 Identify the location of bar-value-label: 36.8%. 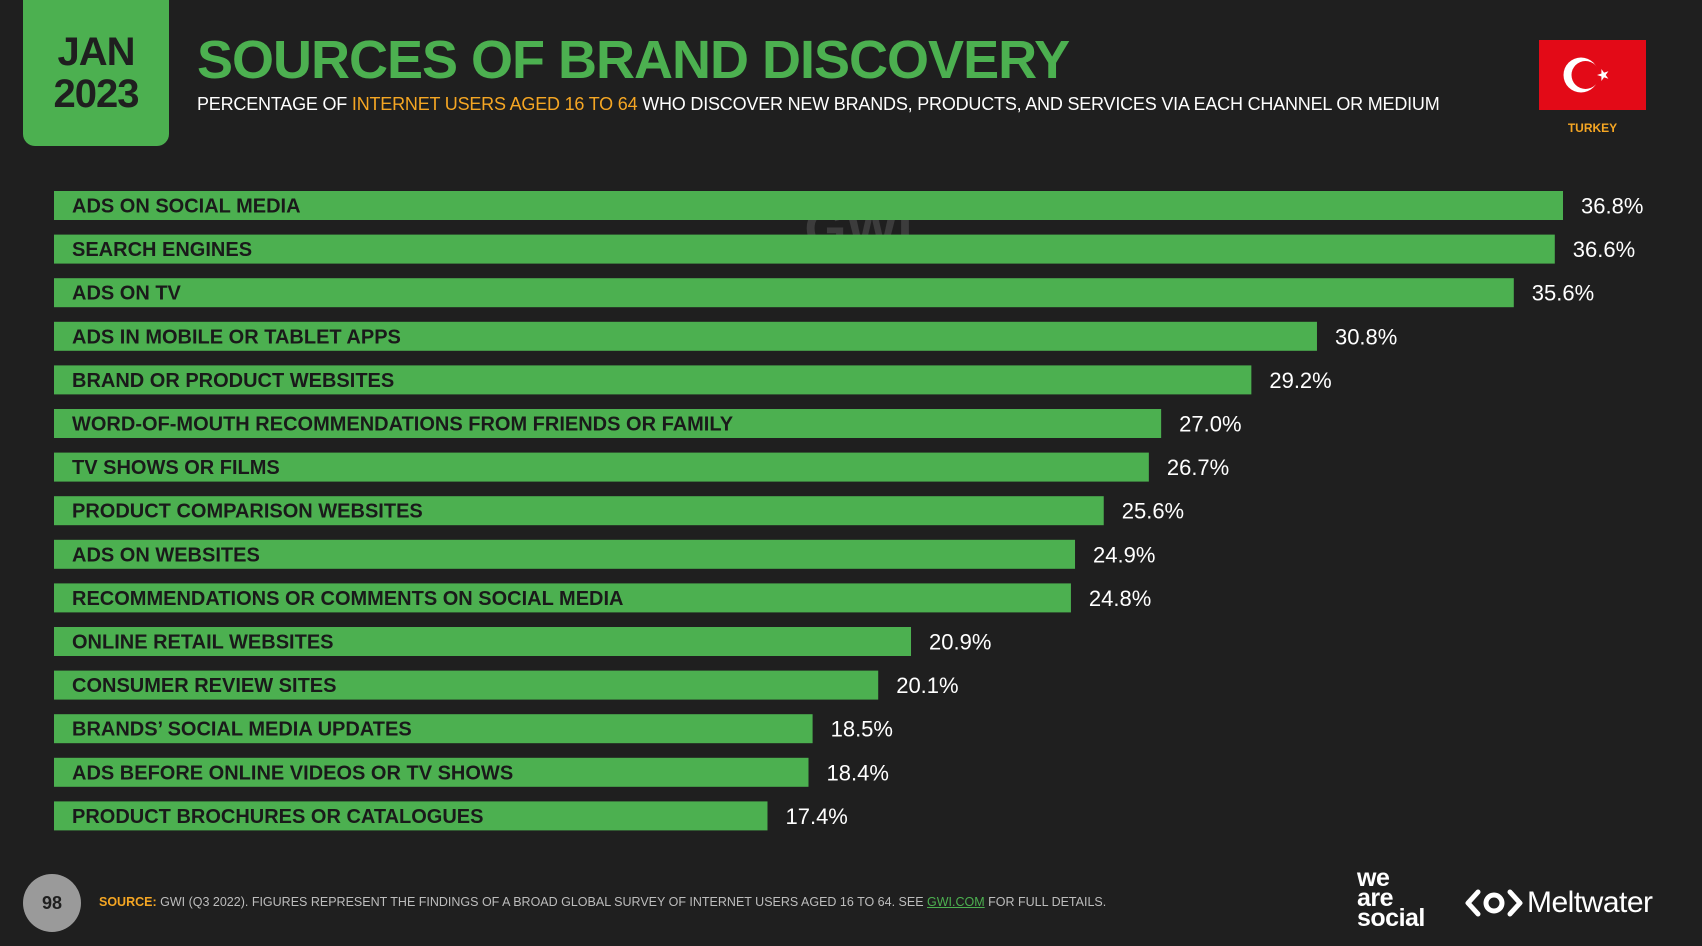
(1612, 206).